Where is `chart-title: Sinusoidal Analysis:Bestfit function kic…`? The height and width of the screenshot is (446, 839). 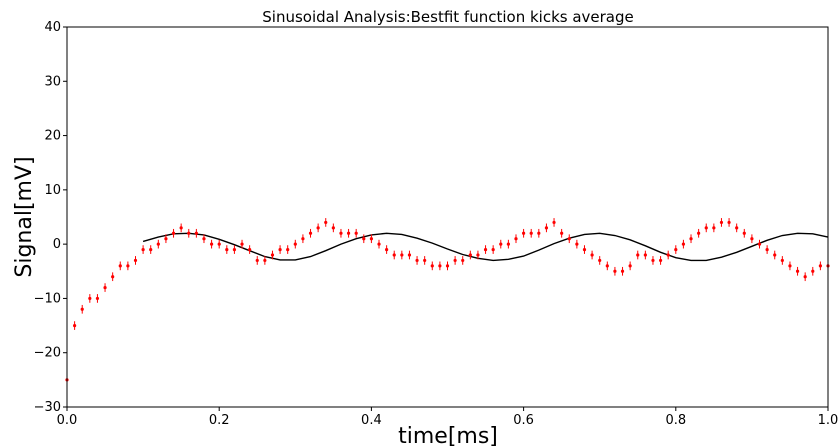 chart-title: Sinusoidal Analysis:Bestfit function kic… is located at coordinates (448, 17).